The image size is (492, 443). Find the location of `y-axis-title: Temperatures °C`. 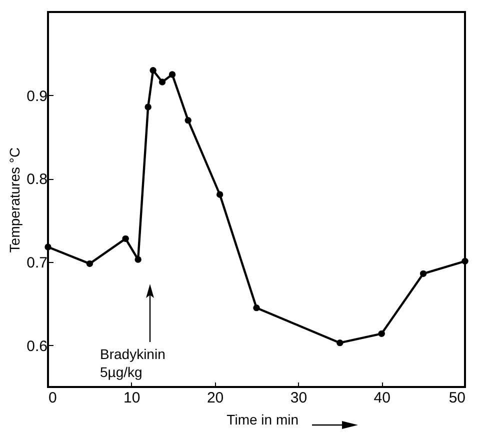

y-axis-title: Temperatures °C is located at coordinates (14, 200).